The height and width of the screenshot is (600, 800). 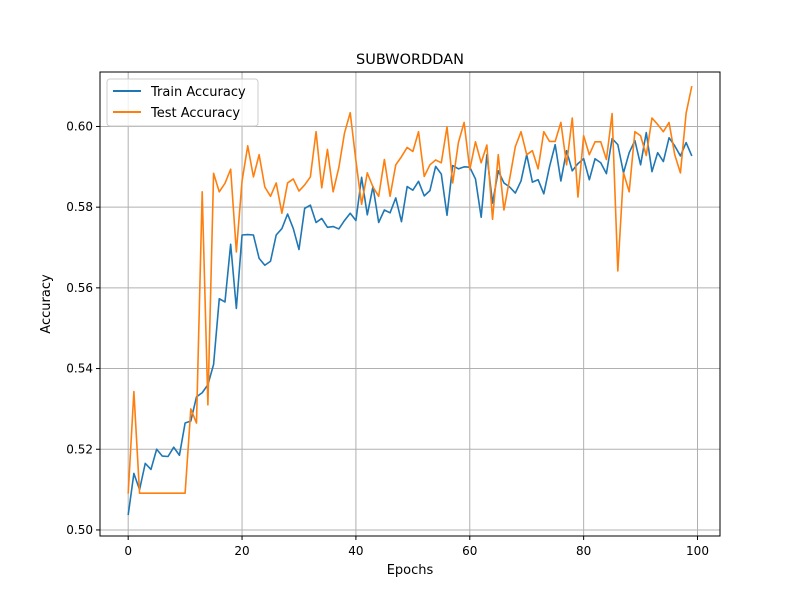 What do you see at coordinates (79, 126) in the screenshot?
I see `y-tick-label: 0.60` at bounding box center [79, 126].